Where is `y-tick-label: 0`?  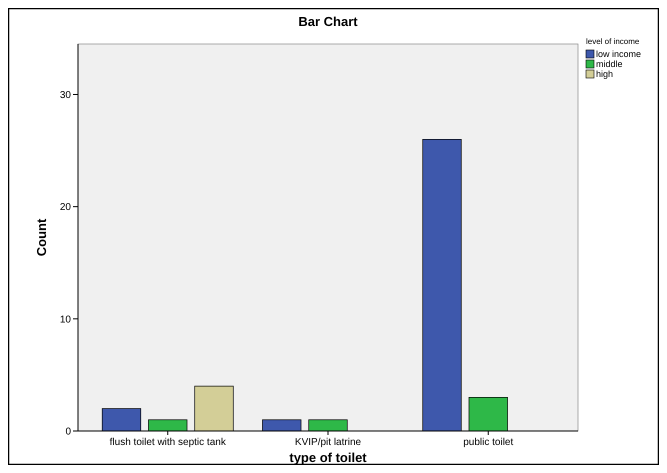
y-tick-label: 0 is located at coordinates (68, 432).